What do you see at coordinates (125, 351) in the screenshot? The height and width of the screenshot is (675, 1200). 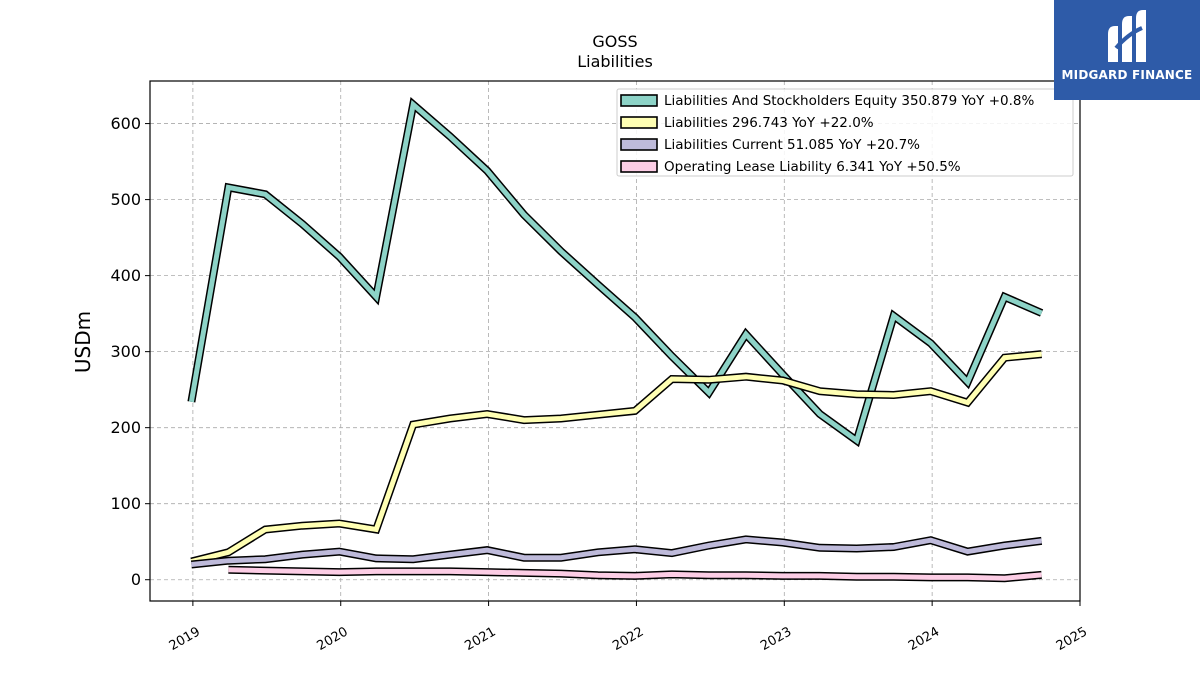 I see `y-tick-label: 300` at bounding box center [125, 351].